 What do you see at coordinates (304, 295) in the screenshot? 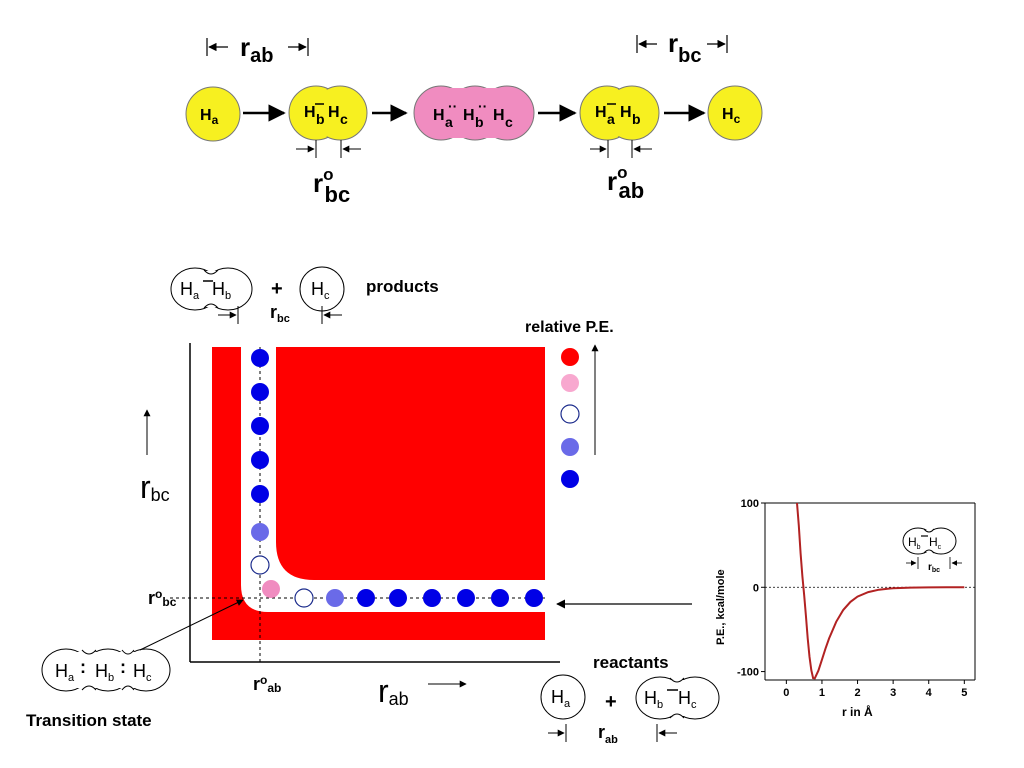
I see `products-group: Ha Hb + Hc products rbc` at bounding box center [304, 295].